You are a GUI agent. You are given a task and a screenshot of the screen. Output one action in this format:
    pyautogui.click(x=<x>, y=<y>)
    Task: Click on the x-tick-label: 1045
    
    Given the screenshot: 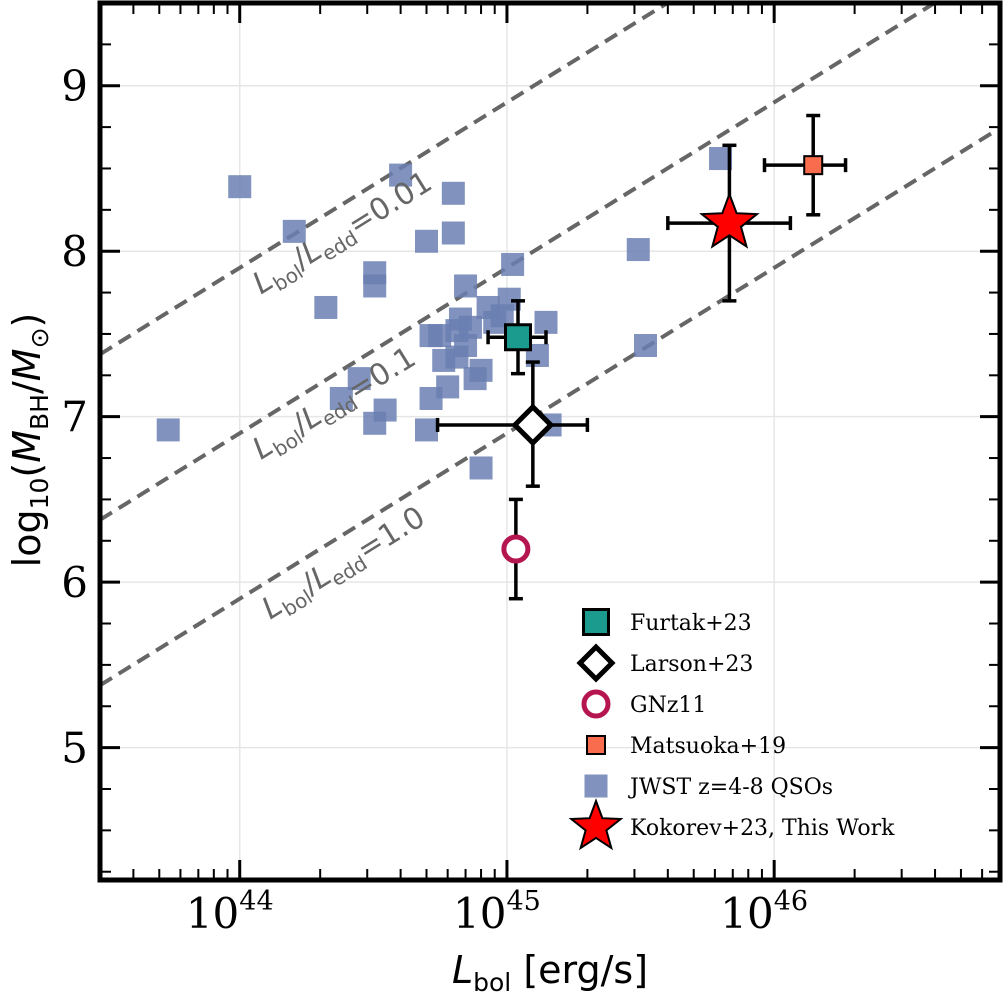 What is the action you would take?
    pyautogui.click(x=497, y=912)
    